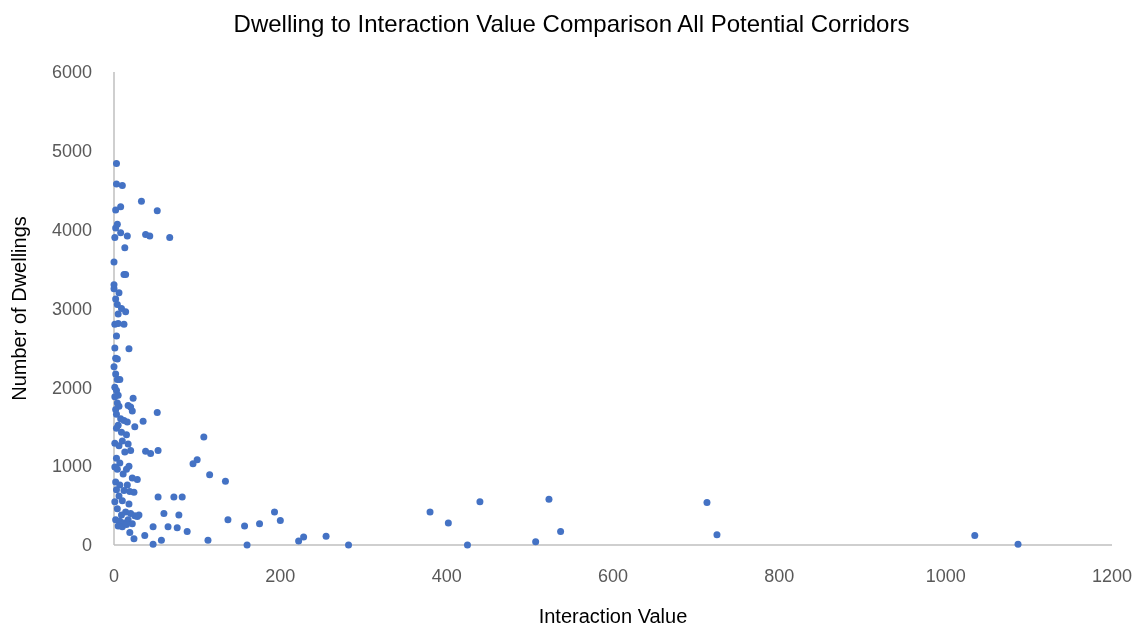 This screenshot has width=1143, height=631. Describe the element at coordinates (1112, 576) in the screenshot. I see `x-tick-label: 1200` at that location.